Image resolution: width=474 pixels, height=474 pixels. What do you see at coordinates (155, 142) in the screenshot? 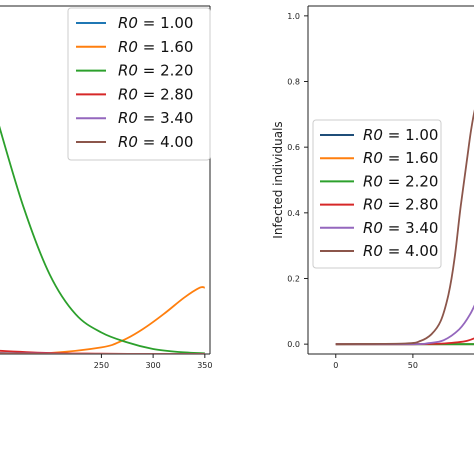
I see `left-legend-label-6: R0 = 4.00` at bounding box center [155, 142].